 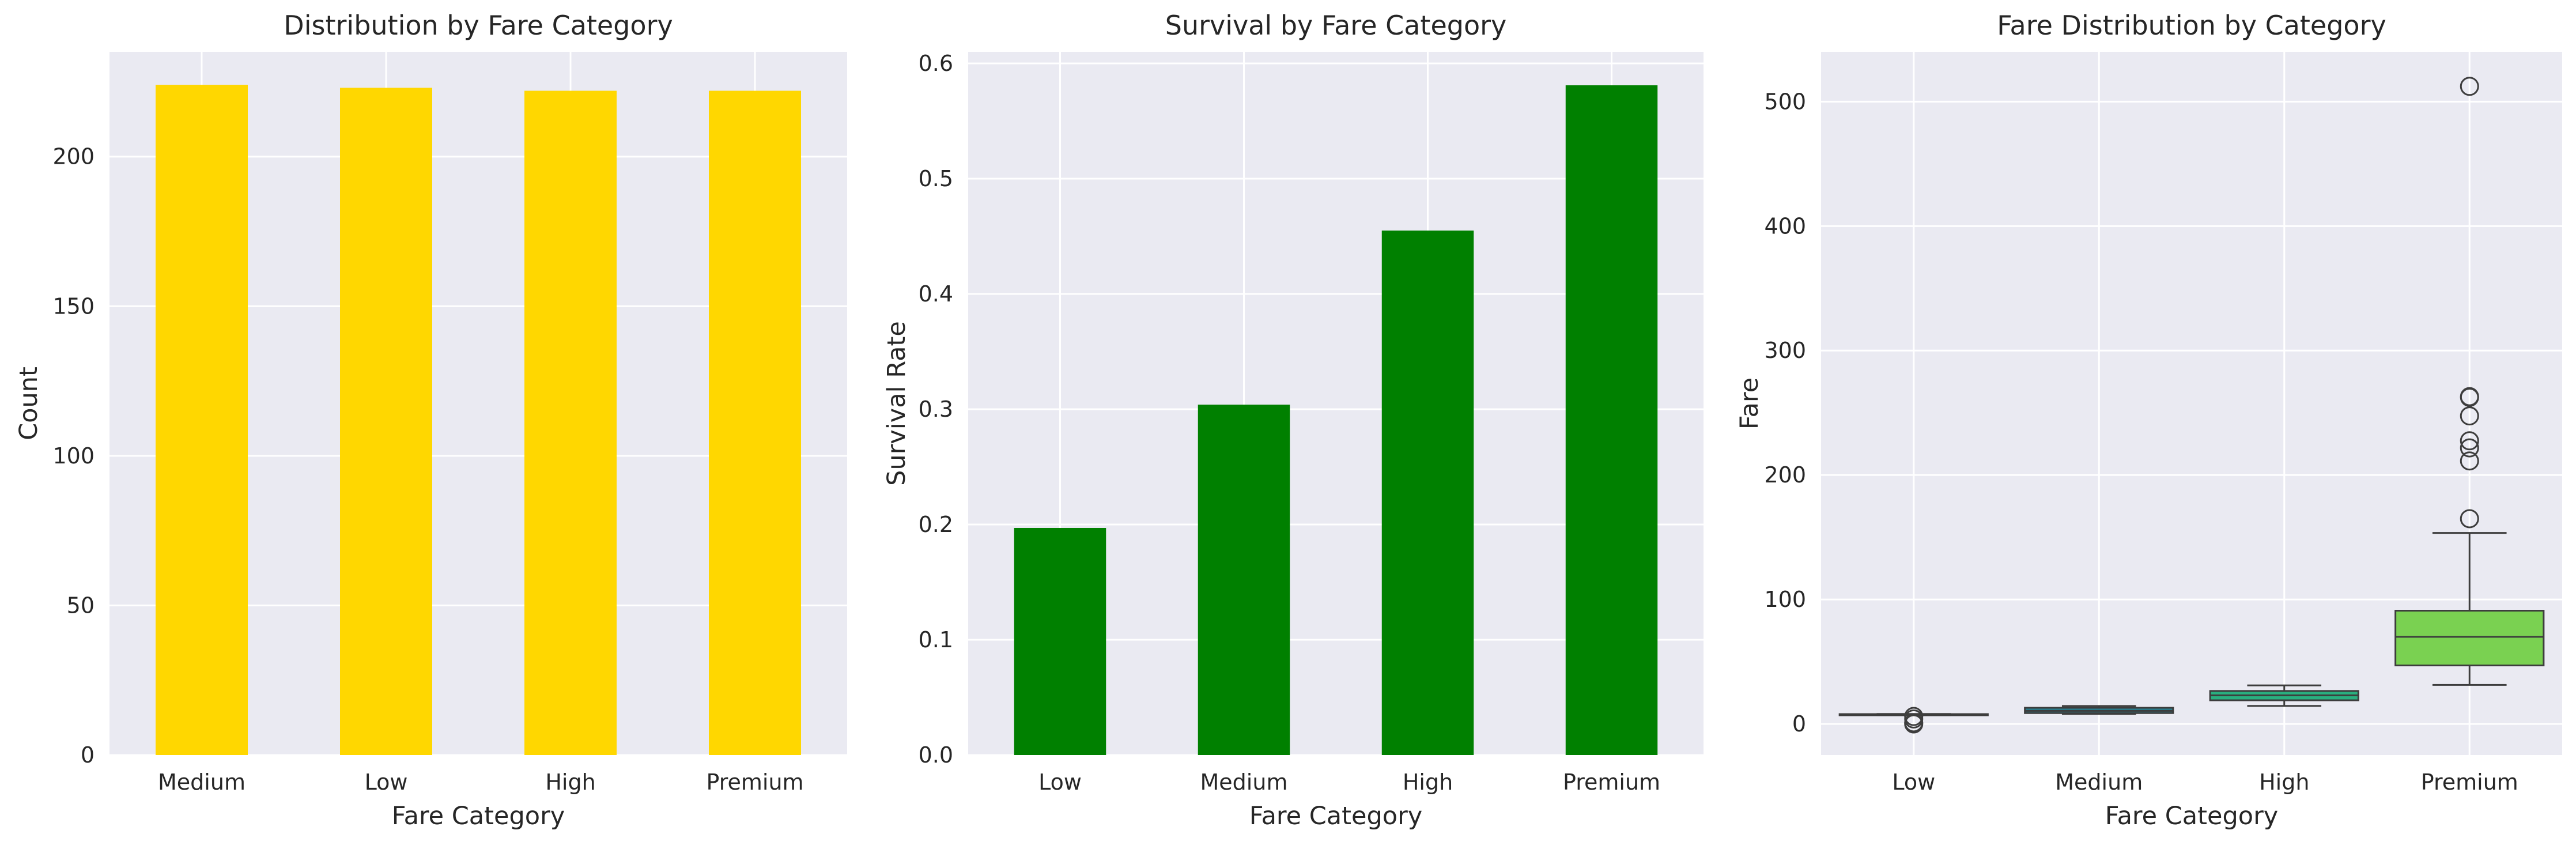 I want to click on y-tick-label: 300, so click(x=1785, y=350).